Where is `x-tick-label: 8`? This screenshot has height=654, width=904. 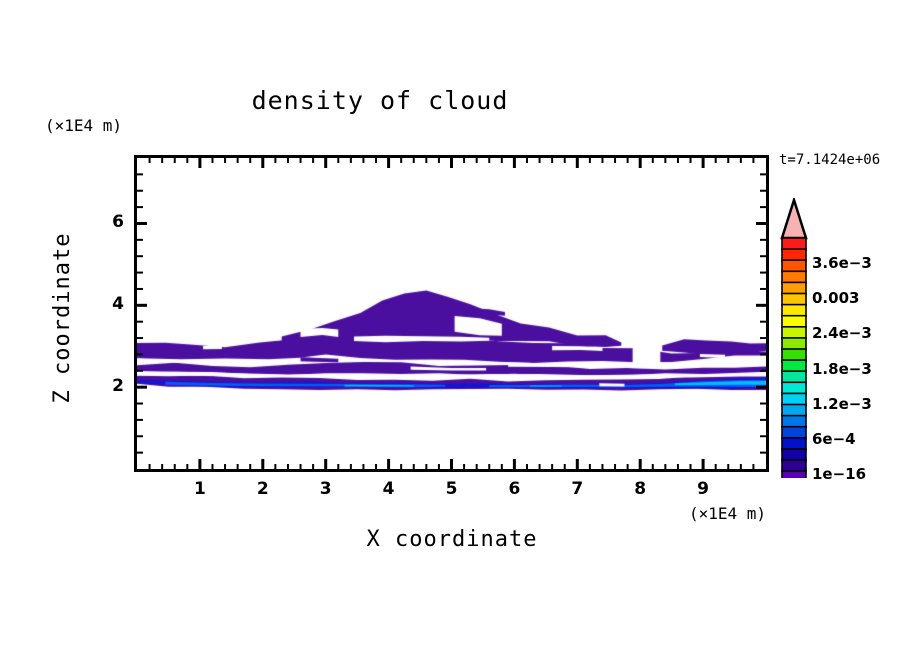
x-tick-label: 8 is located at coordinates (640, 489).